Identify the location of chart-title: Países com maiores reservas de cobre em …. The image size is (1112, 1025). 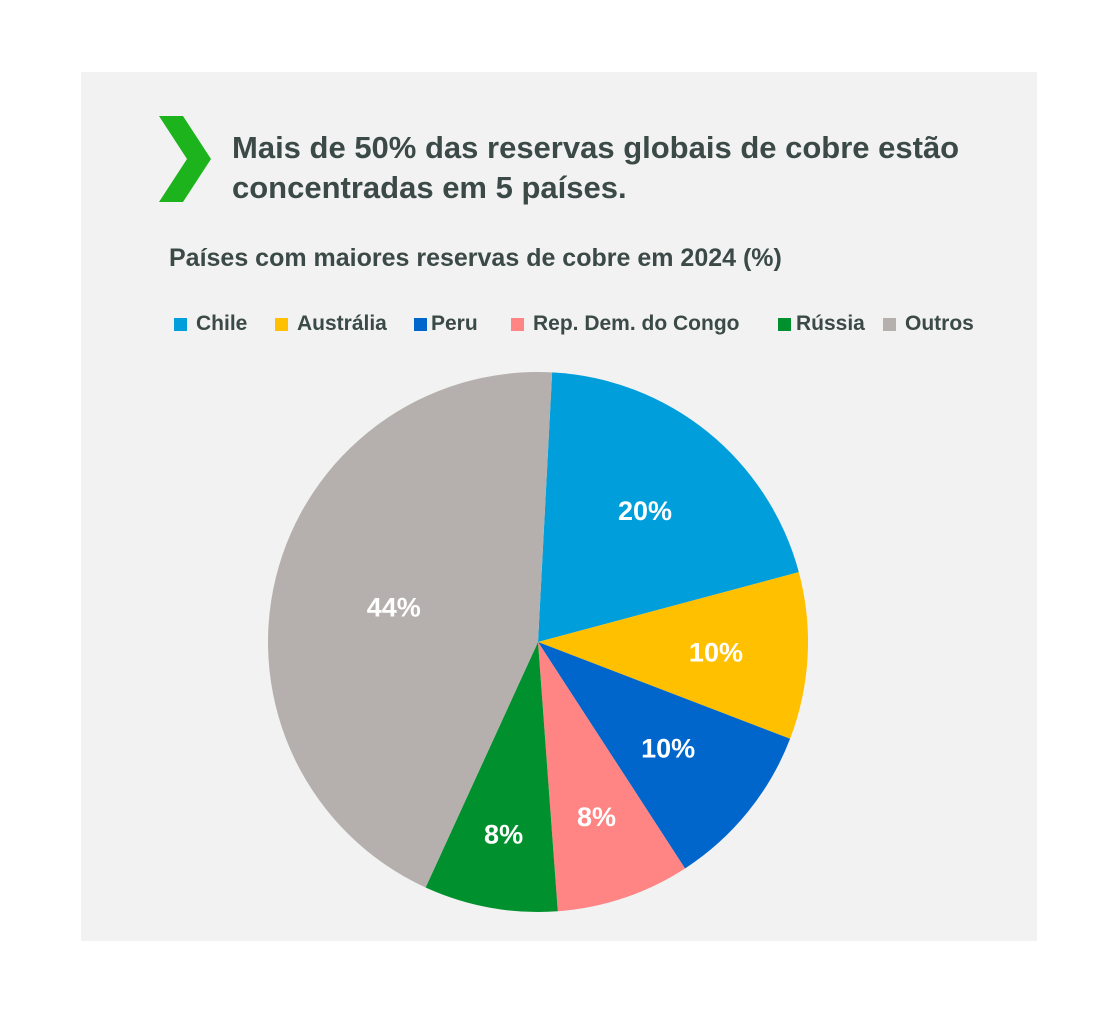
(475, 258).